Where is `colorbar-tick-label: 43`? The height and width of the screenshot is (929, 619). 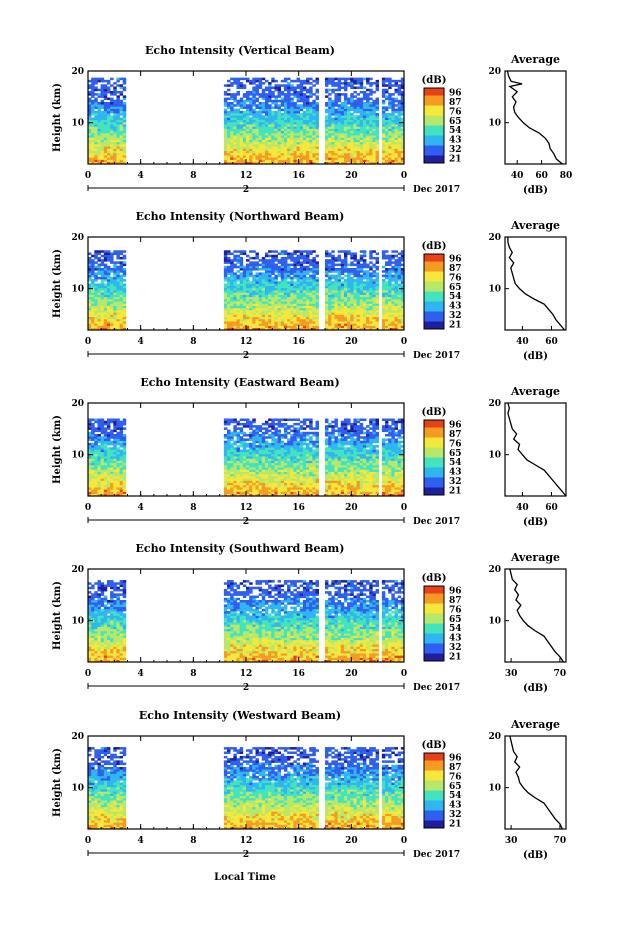 colorbar-tick-label: 43 is located at coordinates (455, 141).